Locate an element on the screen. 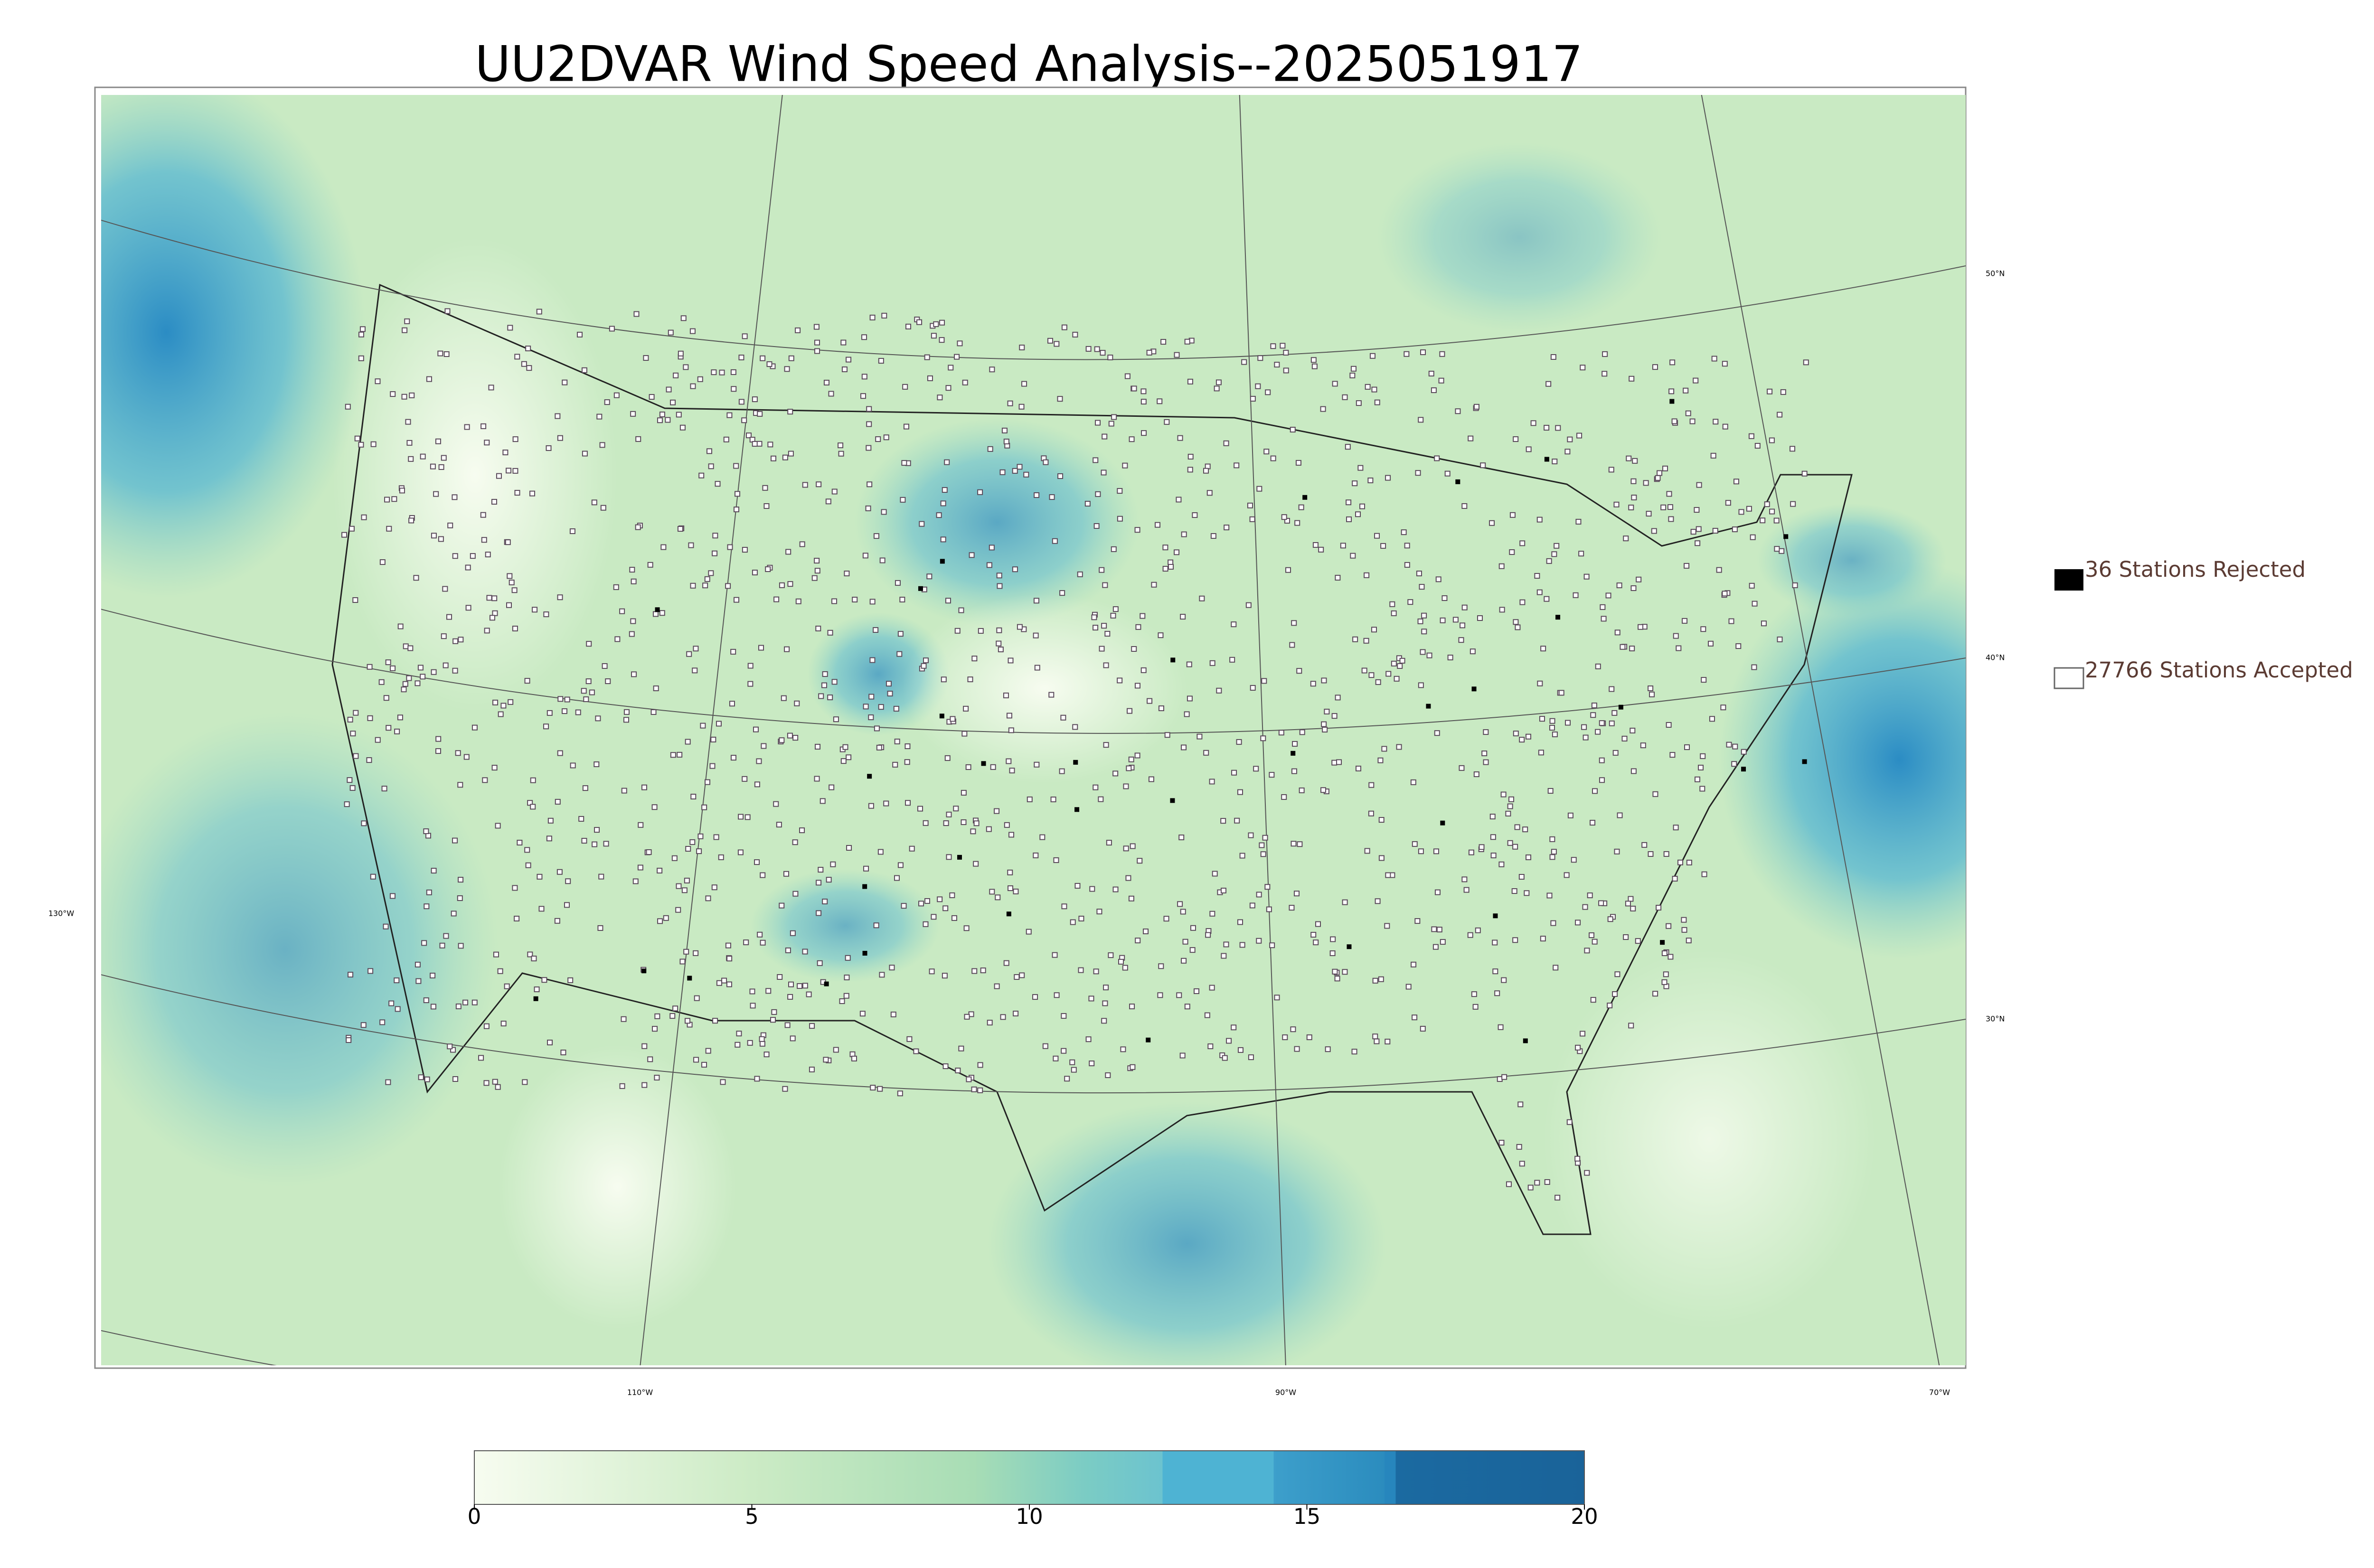  rejected-station-marker is located at coordinates (1305, 498).